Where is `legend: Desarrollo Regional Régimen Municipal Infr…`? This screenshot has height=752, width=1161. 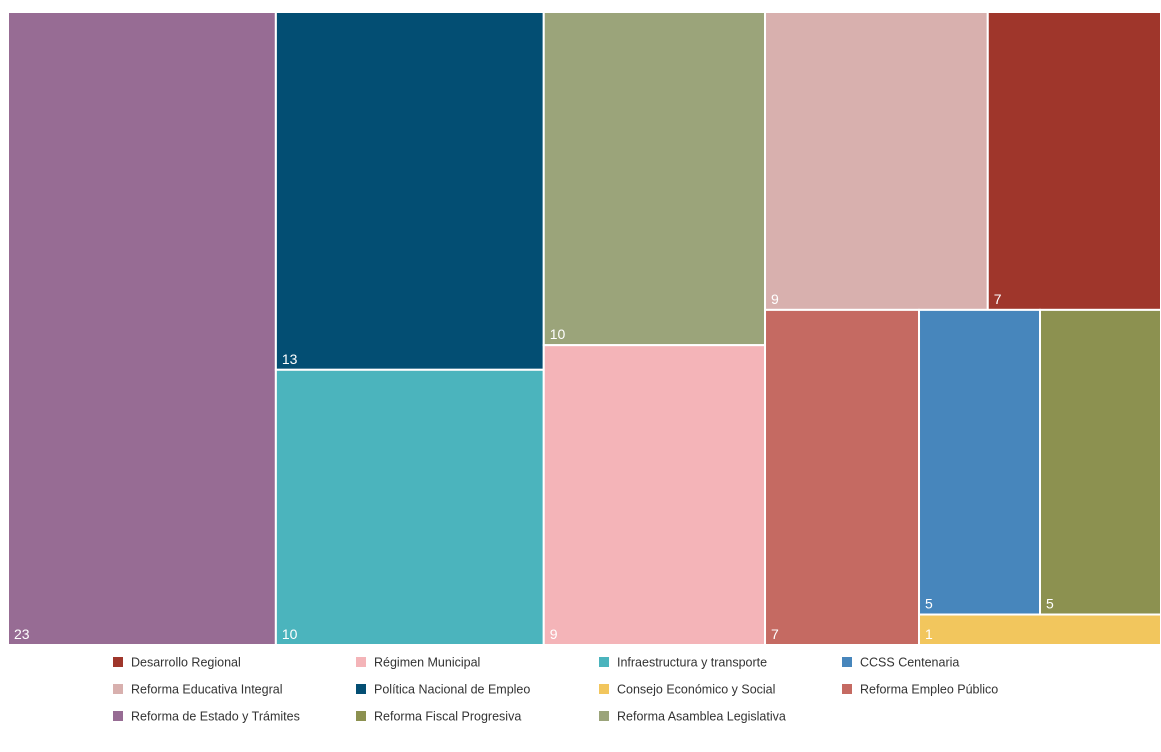
legend: Desarrollo Regional Régimen Municipal Infr… is located at coordinates (555, 690).